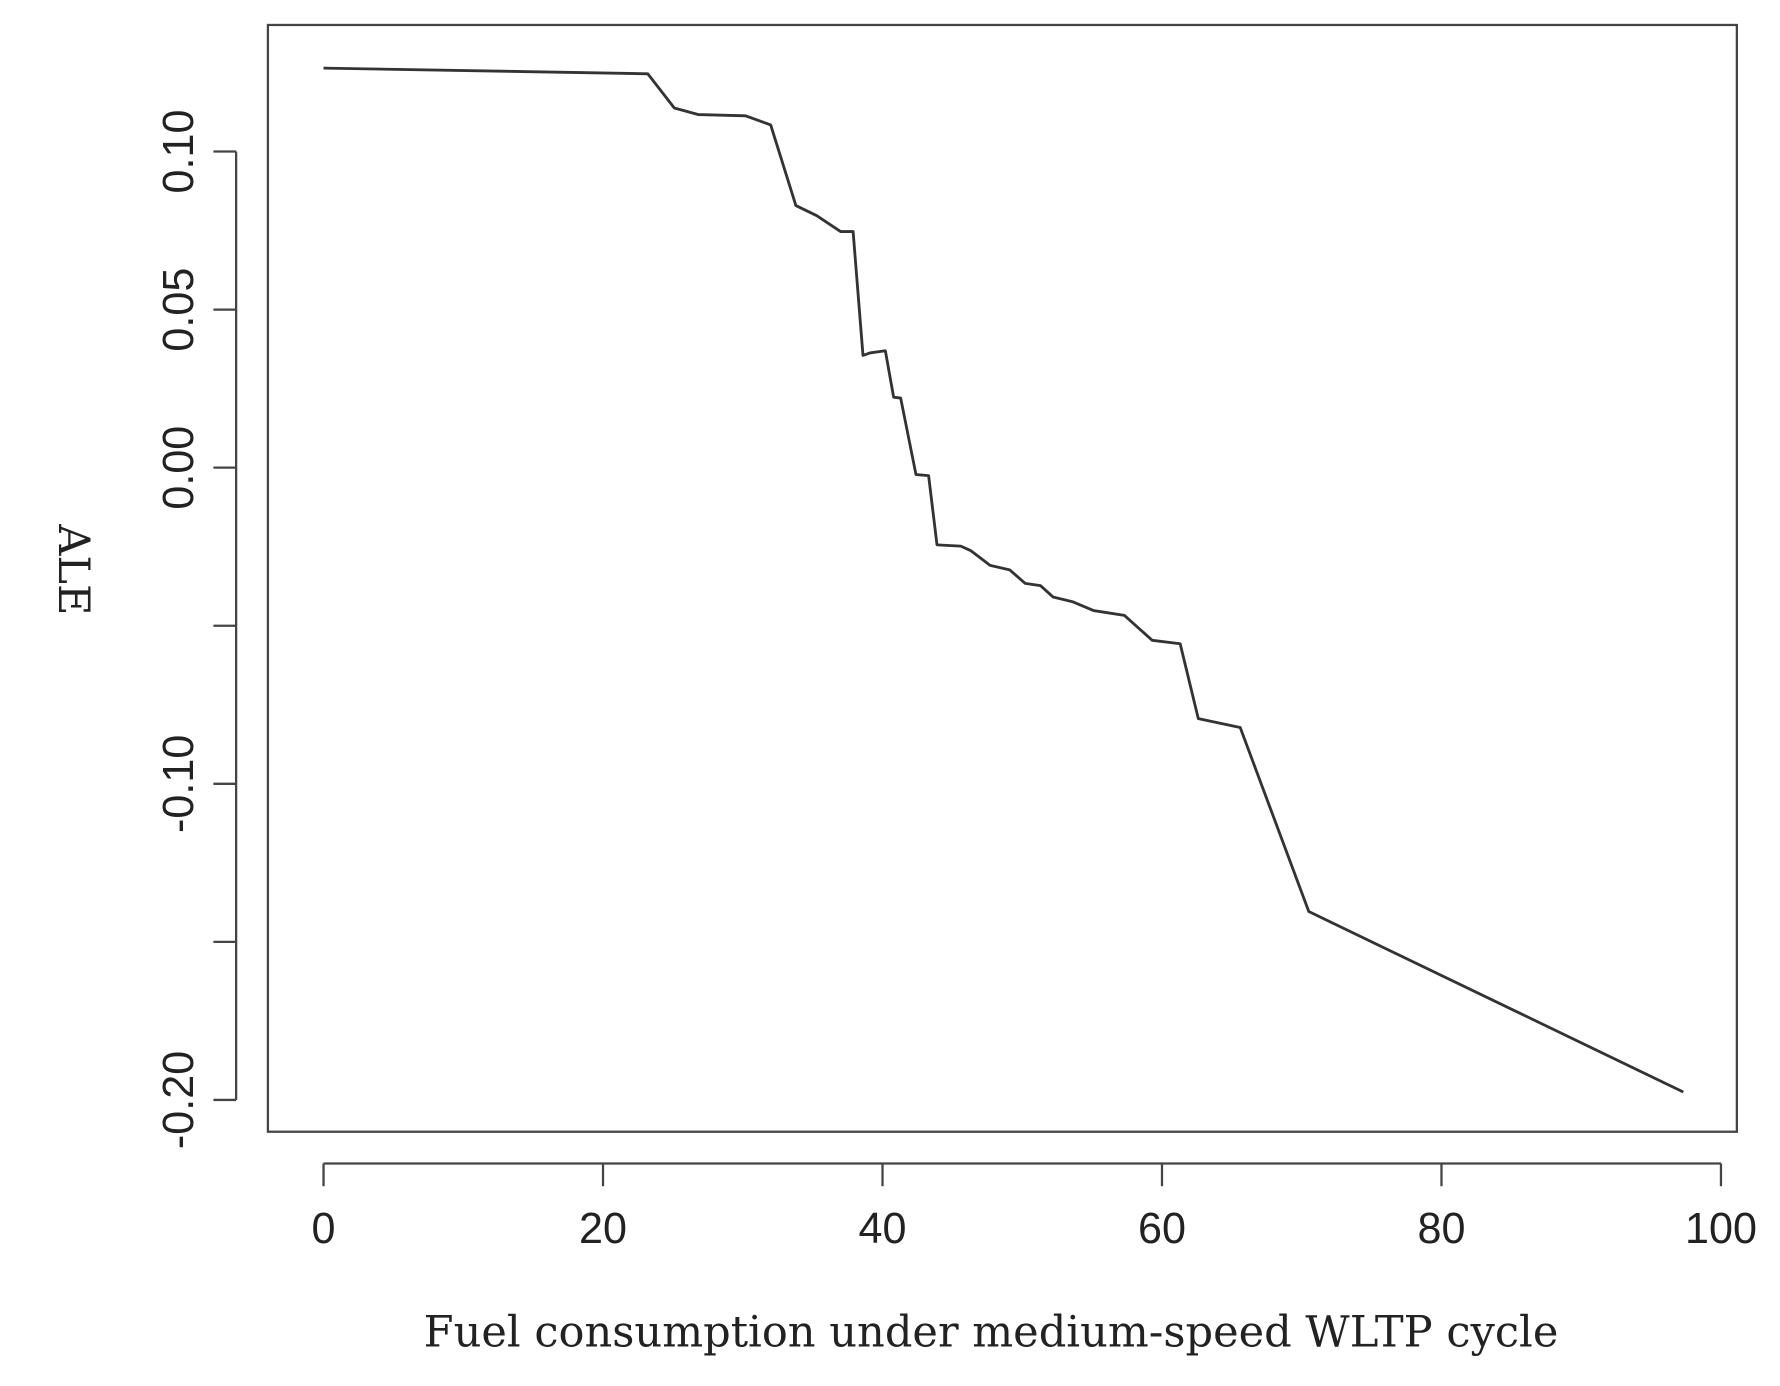  I want to click on x-tick-label: 0, so click(324, 1229).